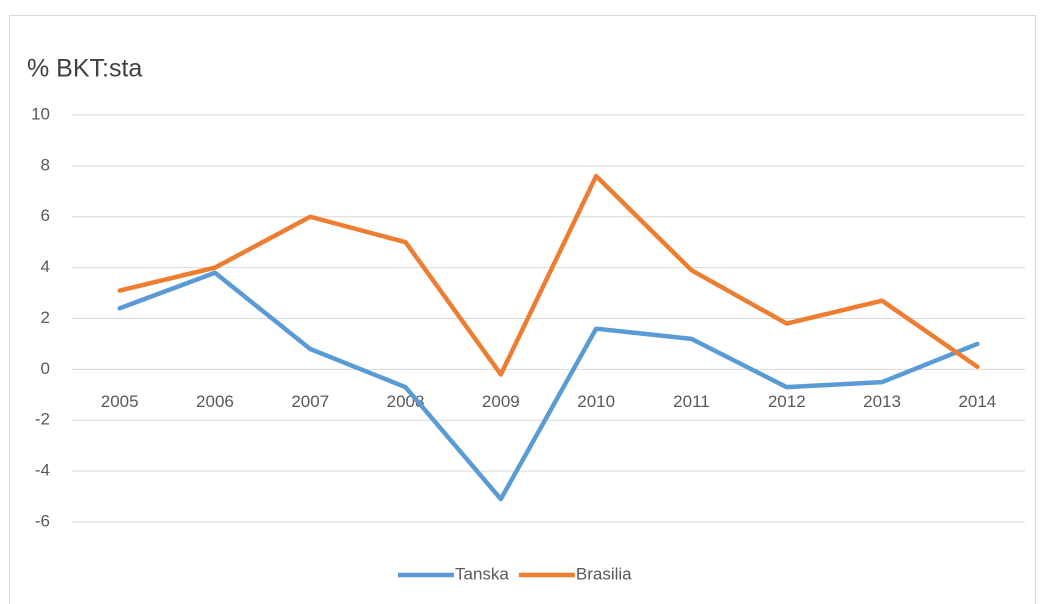 The height and width of the screenshot is (604, 1043). Describe the element at coordinates (215, 401) in the screenshot. I see `x-tick-label: 2006` at that location.